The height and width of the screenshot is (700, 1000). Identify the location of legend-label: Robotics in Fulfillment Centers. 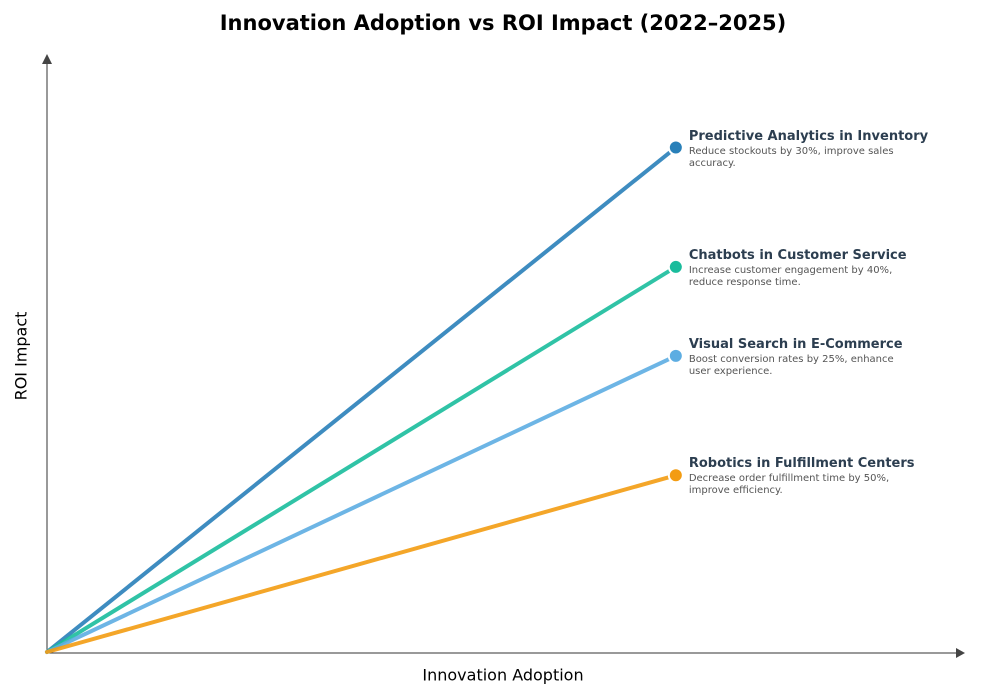
(801, 464).